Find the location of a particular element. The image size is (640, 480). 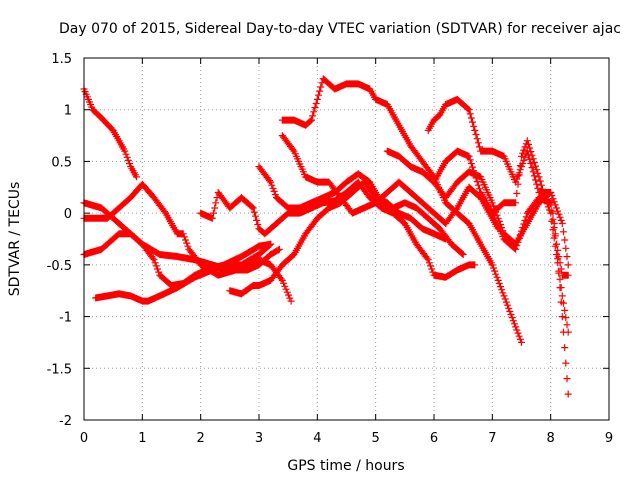

series-s13 is located at coordinates (498, 246).